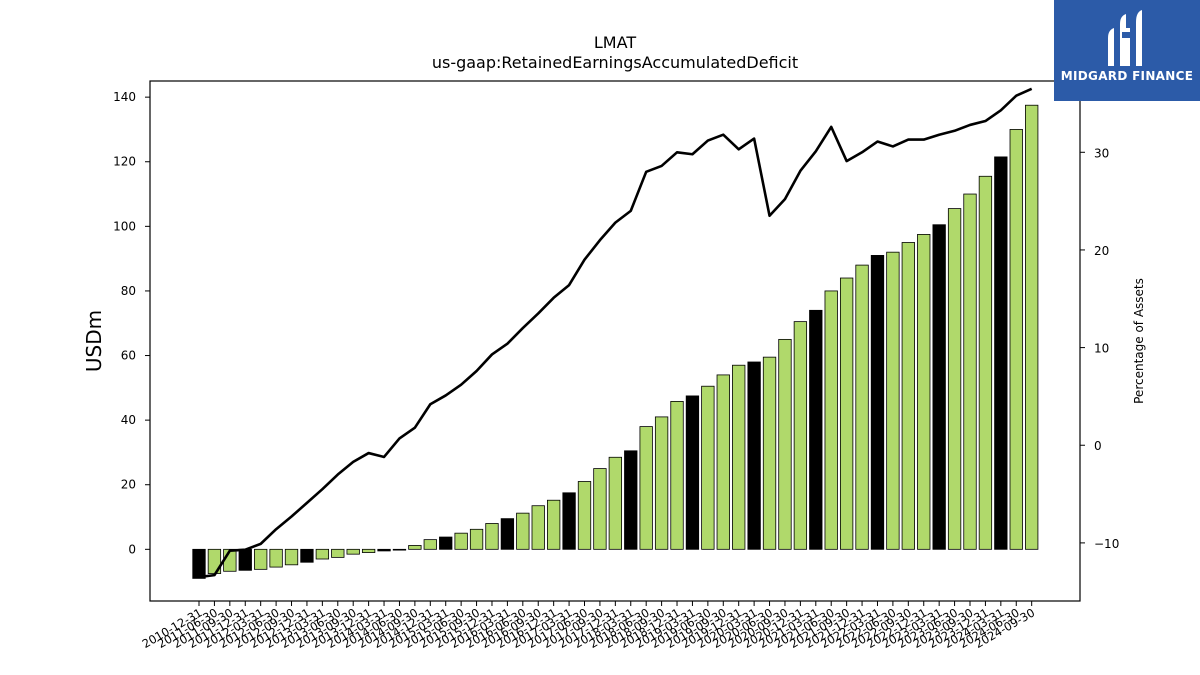  I want to click on y-tick-label: 20, so click(128, 485).